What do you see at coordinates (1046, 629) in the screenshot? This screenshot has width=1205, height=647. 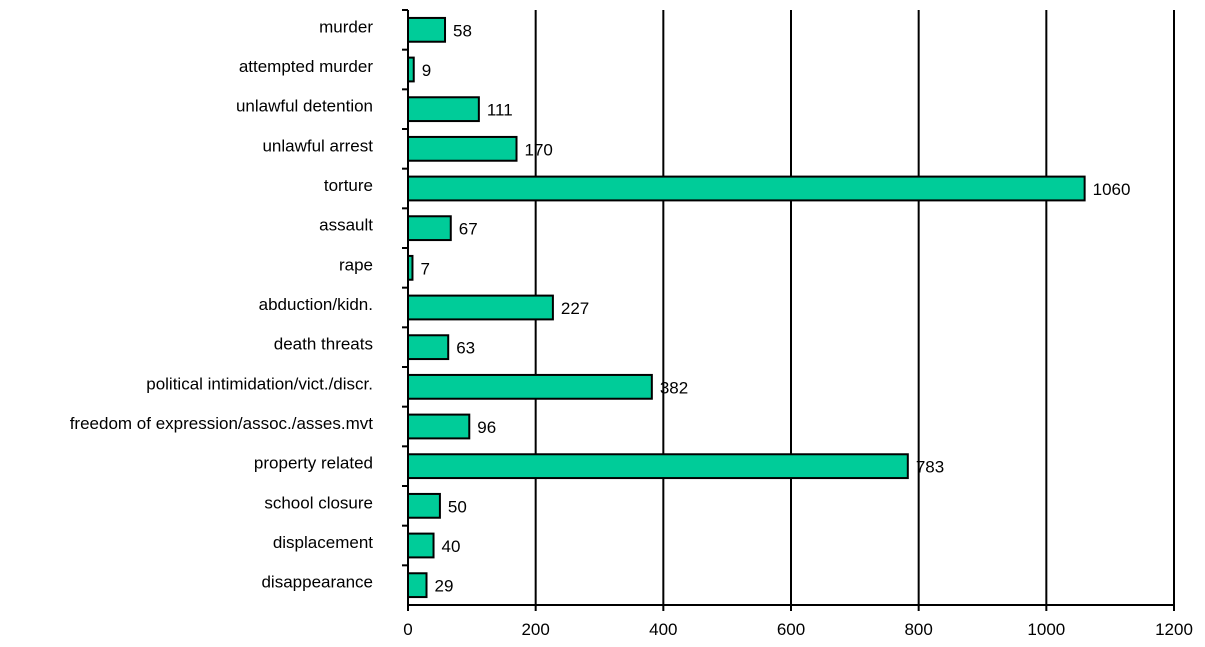 I see `x-tick-label-1000: 1000` at bounding box center [1046, 629].